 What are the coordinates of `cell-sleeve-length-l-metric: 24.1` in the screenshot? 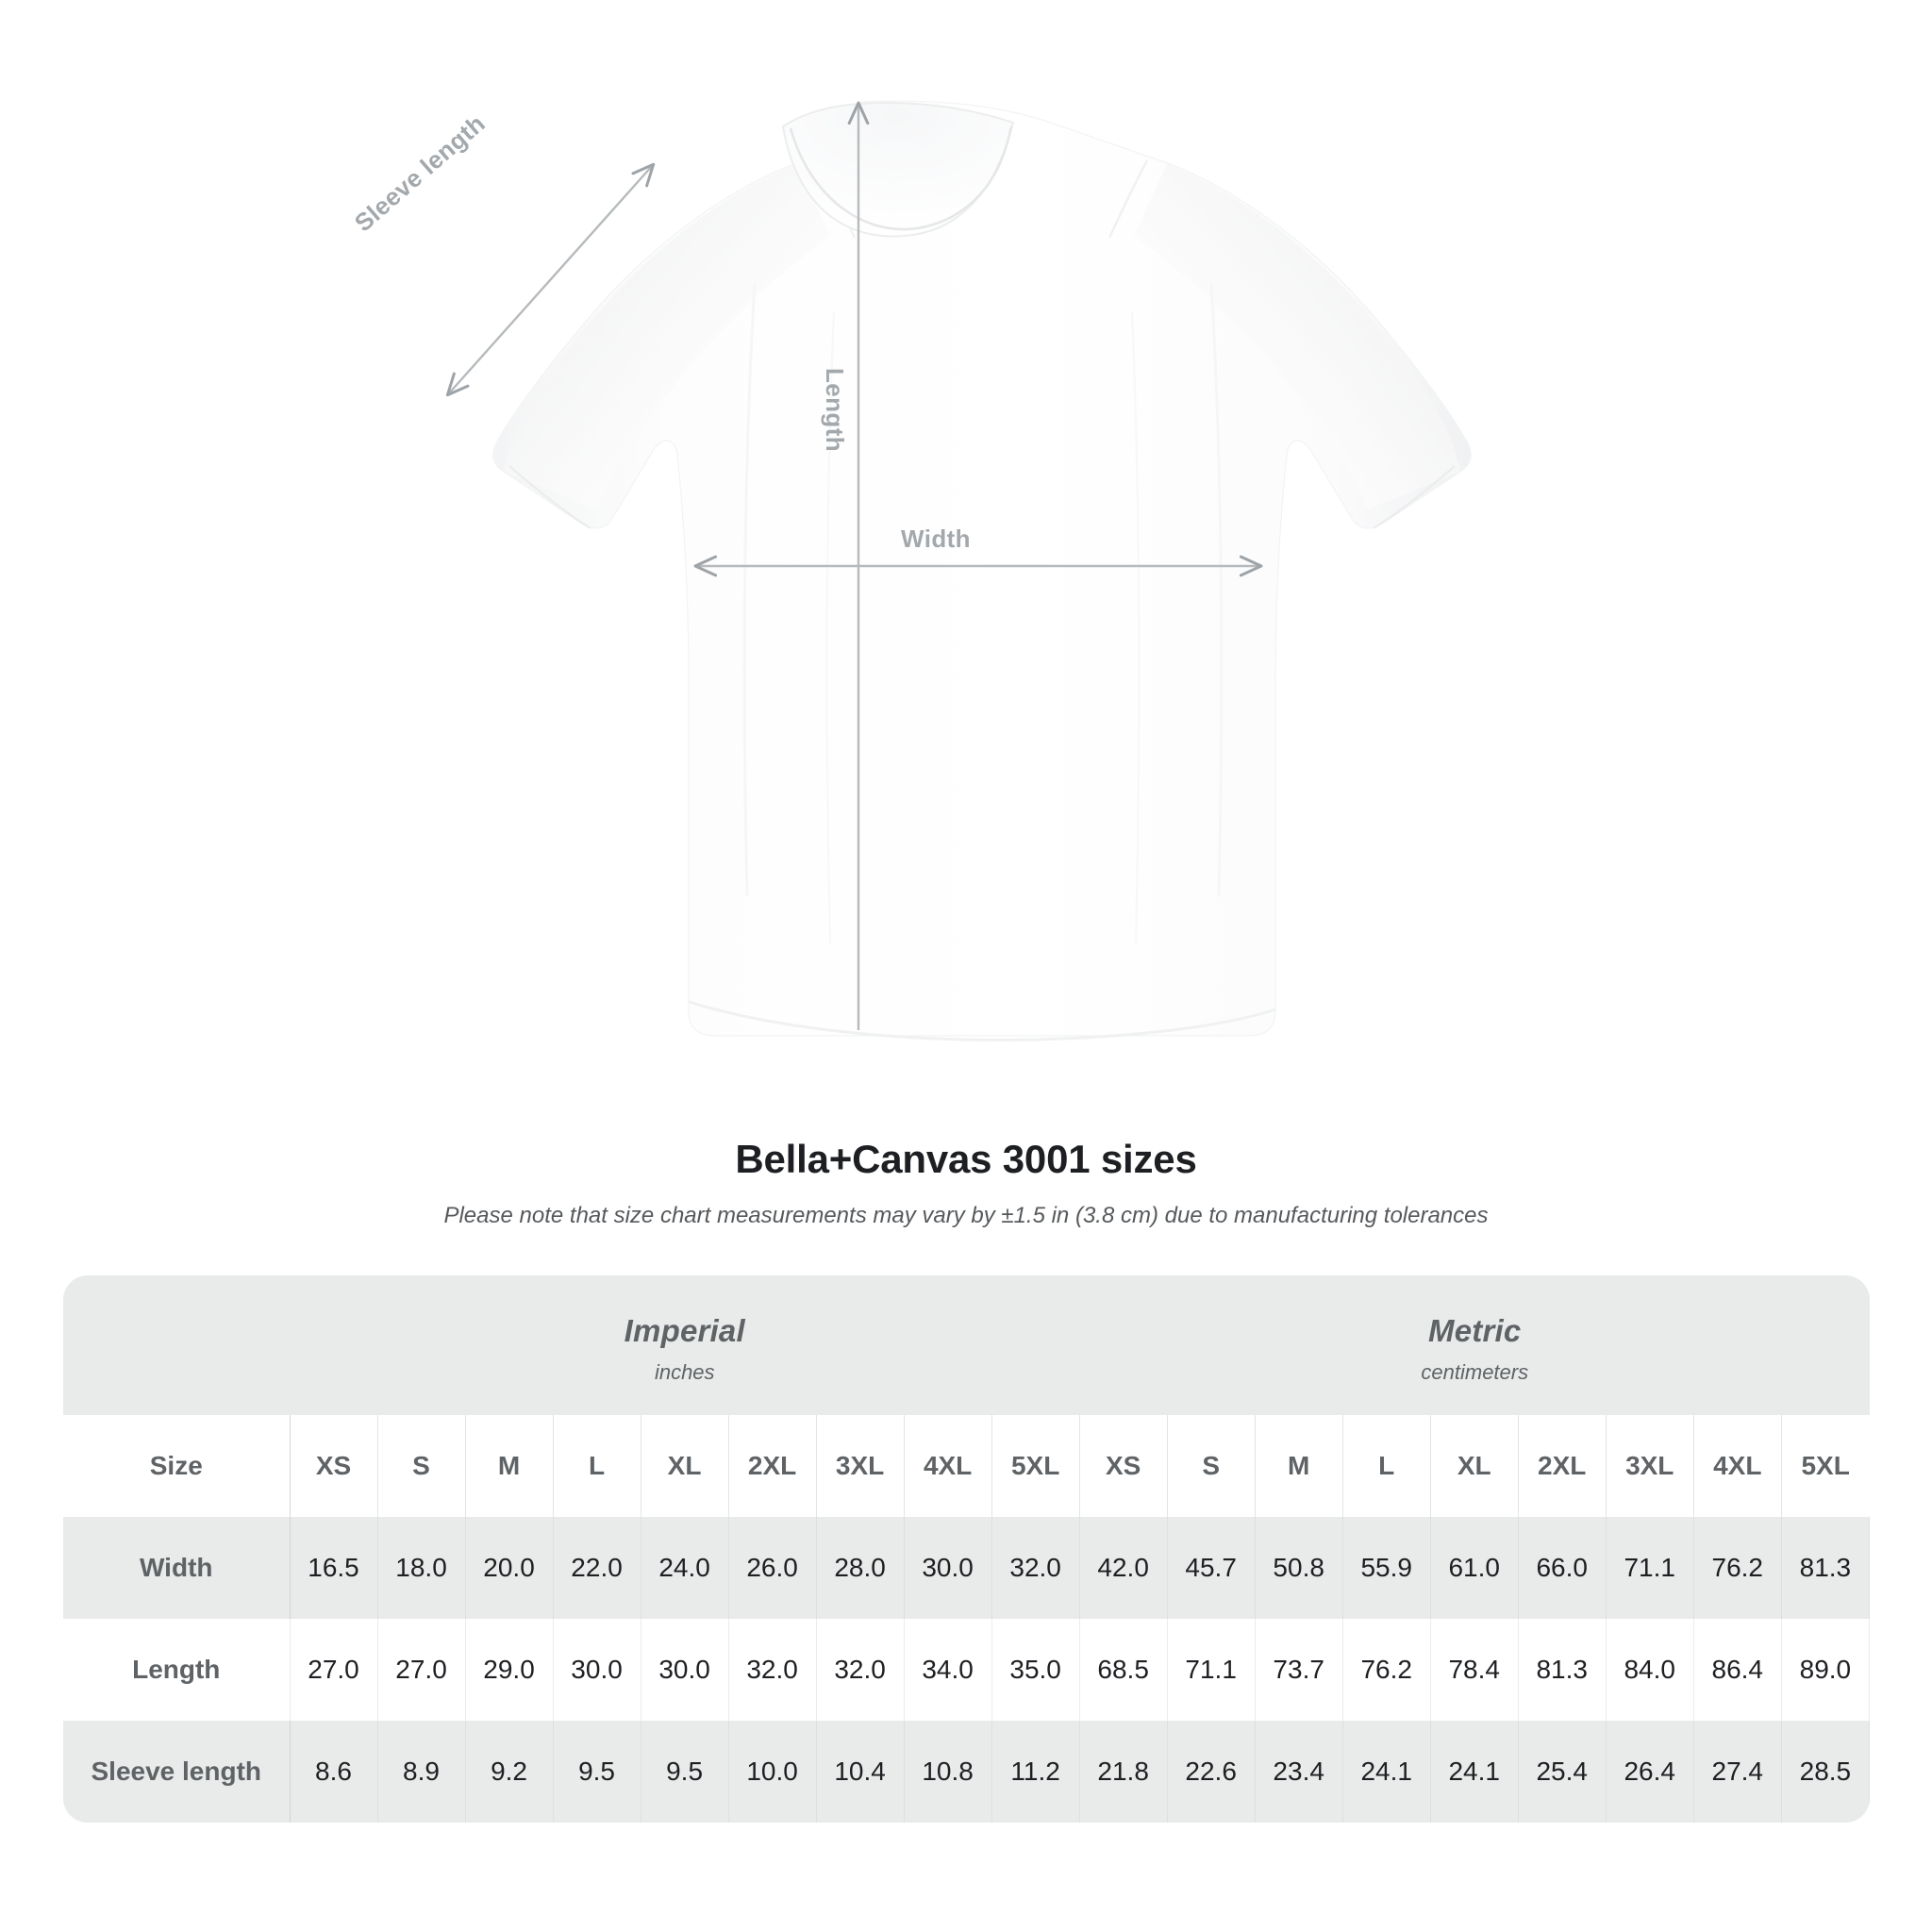 It's located at (1386, 1772).